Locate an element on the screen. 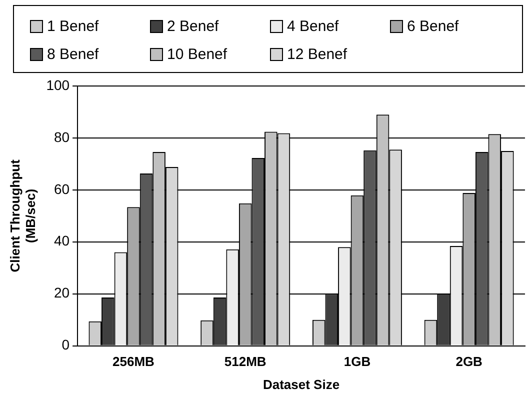 Image resolution: width=529 pixels, height=401 pixels. x-tick-label: 256MB is located at coordinates (133, 362).